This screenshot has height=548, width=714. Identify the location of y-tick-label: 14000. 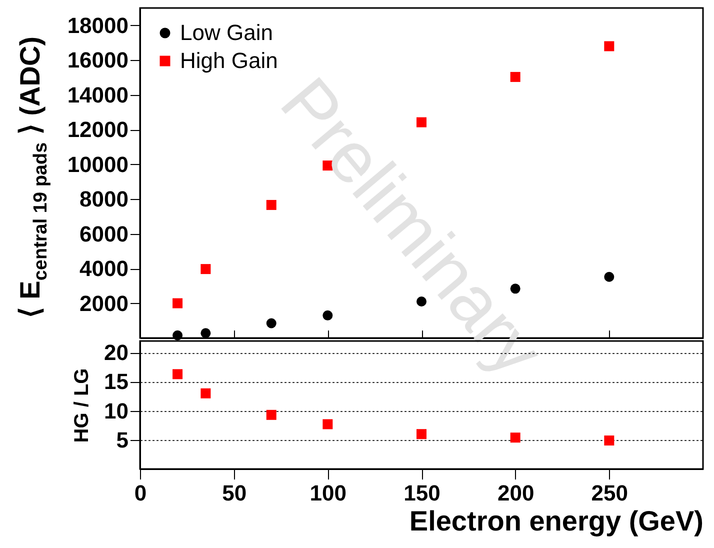
(97, 95).